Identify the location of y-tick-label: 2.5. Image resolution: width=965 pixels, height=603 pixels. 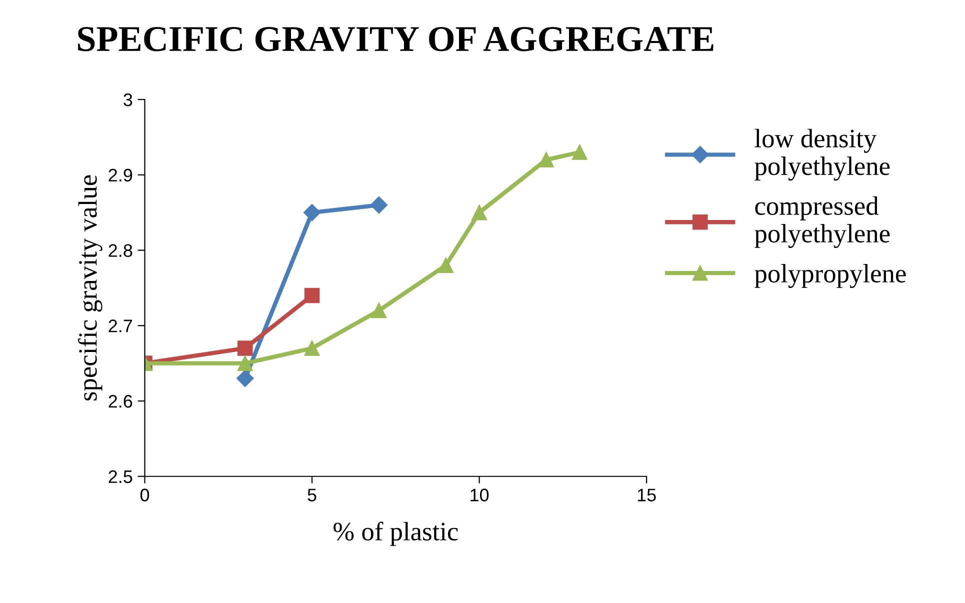
(120, 477).